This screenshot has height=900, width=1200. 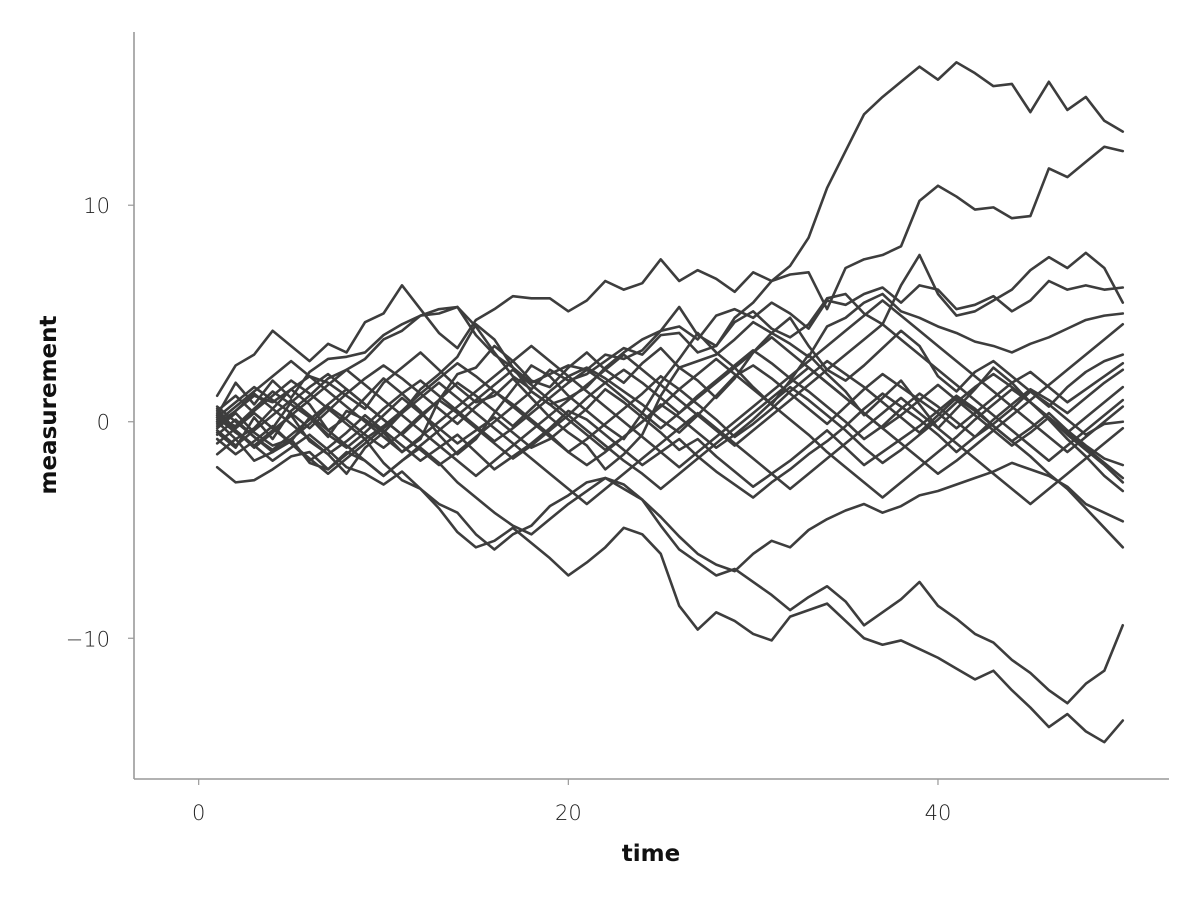 I want to click on y-tick-label: 0, so click(x=103, y=423).